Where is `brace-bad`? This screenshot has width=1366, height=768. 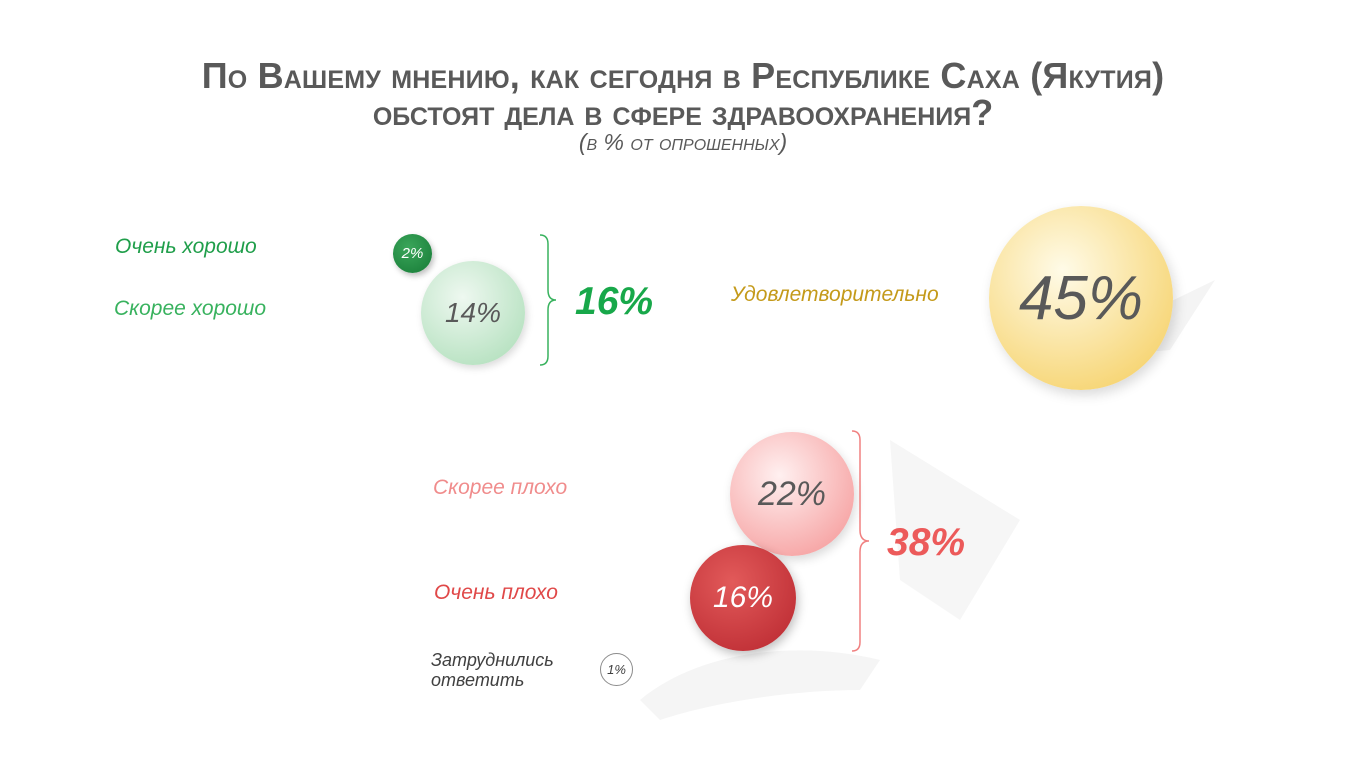
brace-bad is located at coordinates (860, 541).